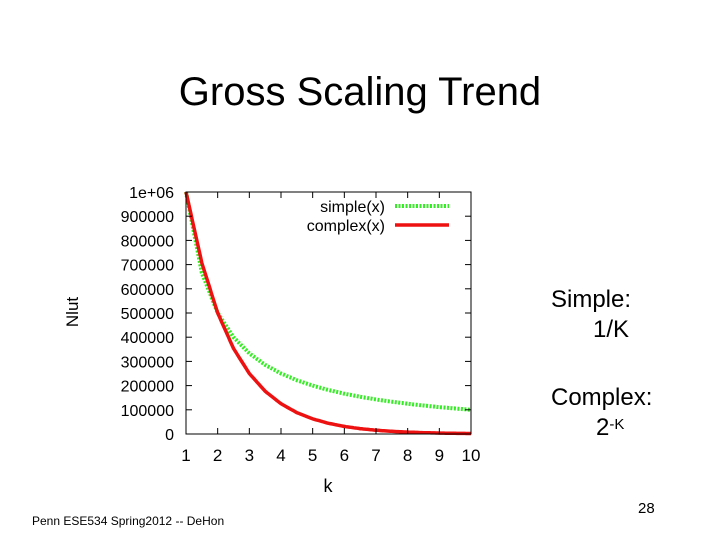  What do you see at coordinates (147, 411) in the screenshot?
I see `y-tick-label: 100000` at bounding box center [147, 411].